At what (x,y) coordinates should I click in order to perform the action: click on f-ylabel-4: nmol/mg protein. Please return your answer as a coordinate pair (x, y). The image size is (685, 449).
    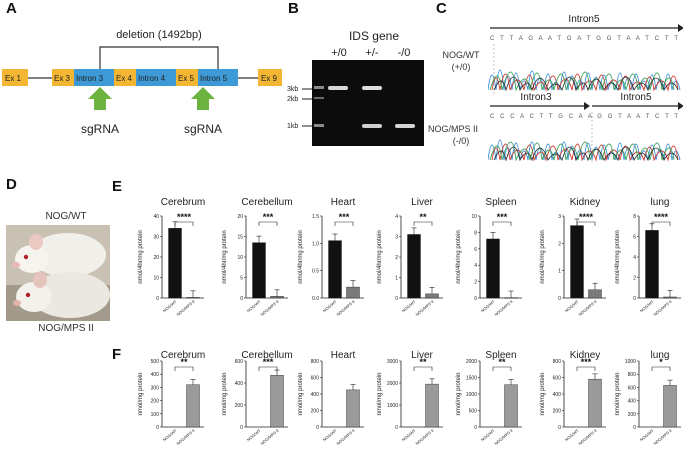
    Looking at the image, I should click on (459, 393).